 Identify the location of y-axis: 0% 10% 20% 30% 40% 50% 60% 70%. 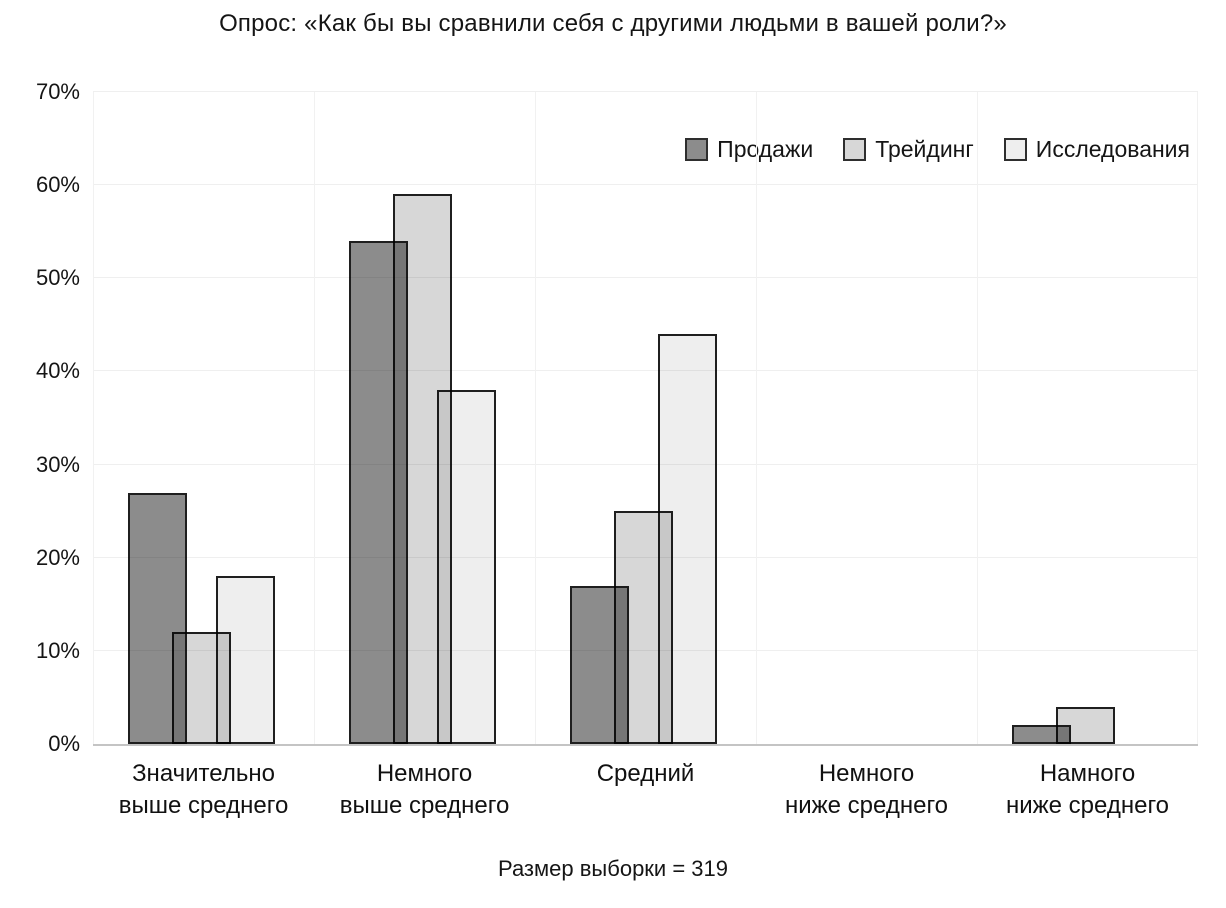
(40, 417).